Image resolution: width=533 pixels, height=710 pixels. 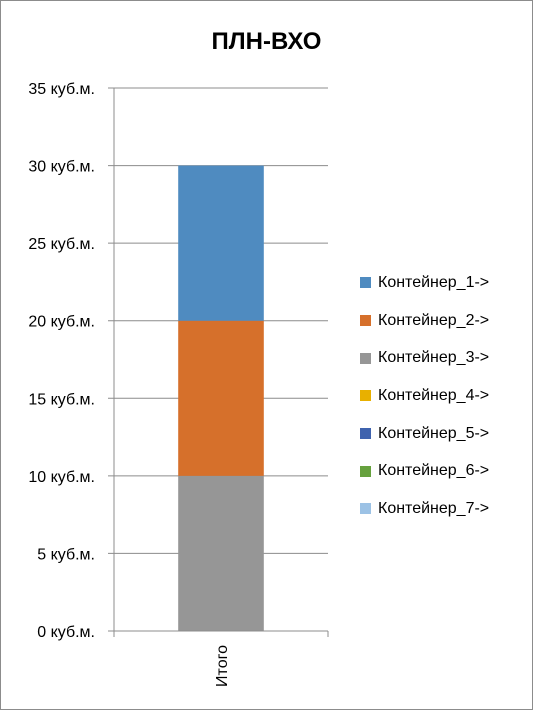 What do you see at coordinates (434, 358) in the screenshot?
I see `legend-label: Контейнер_3->` at bounding box center [434, 358].